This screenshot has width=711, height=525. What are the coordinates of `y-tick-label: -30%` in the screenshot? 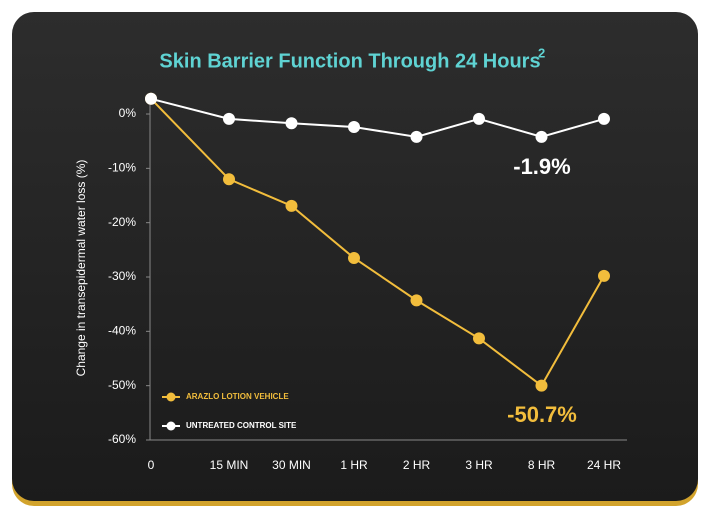 It's located at (122, 276).